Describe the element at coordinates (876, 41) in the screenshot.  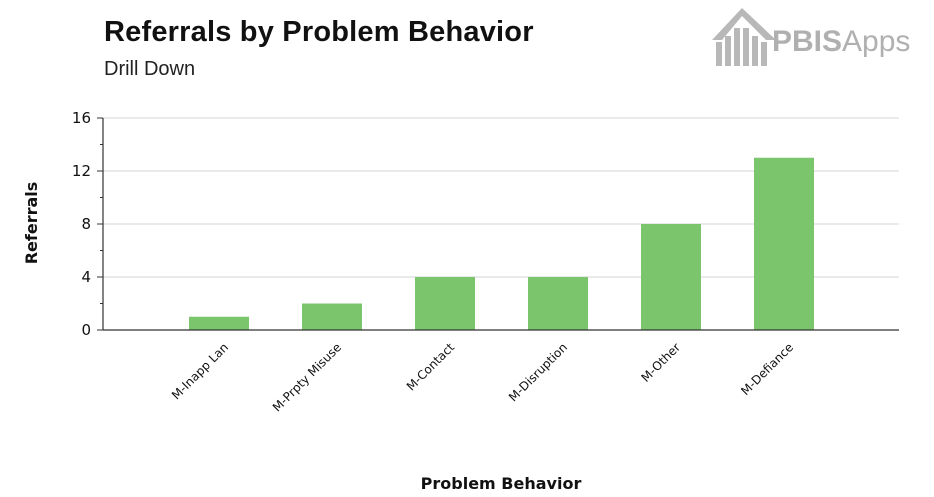
I see `logo-text-light: Apps` at that location.